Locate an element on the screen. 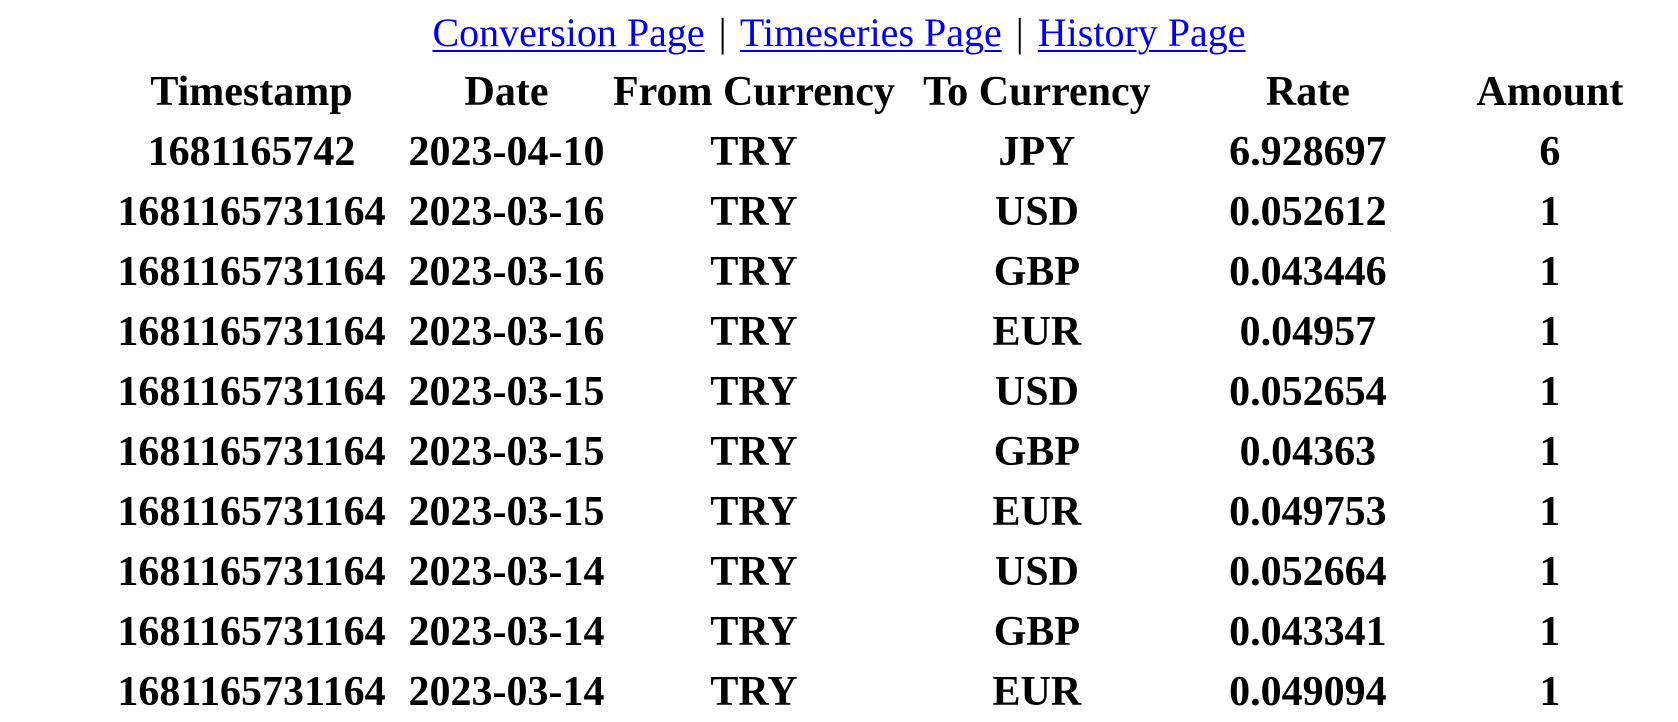 The height and width of the screenshot is (722, 1678). header-rate: Rate is located at coordinates (1307, 92).